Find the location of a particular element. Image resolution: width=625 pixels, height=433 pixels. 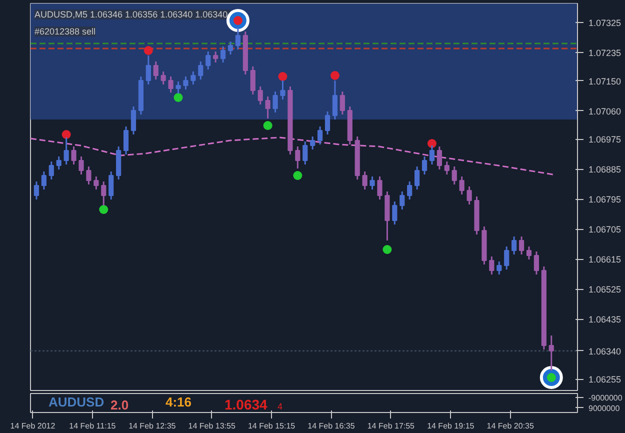

text: 1.0634 is located at coordinates (246, 404).